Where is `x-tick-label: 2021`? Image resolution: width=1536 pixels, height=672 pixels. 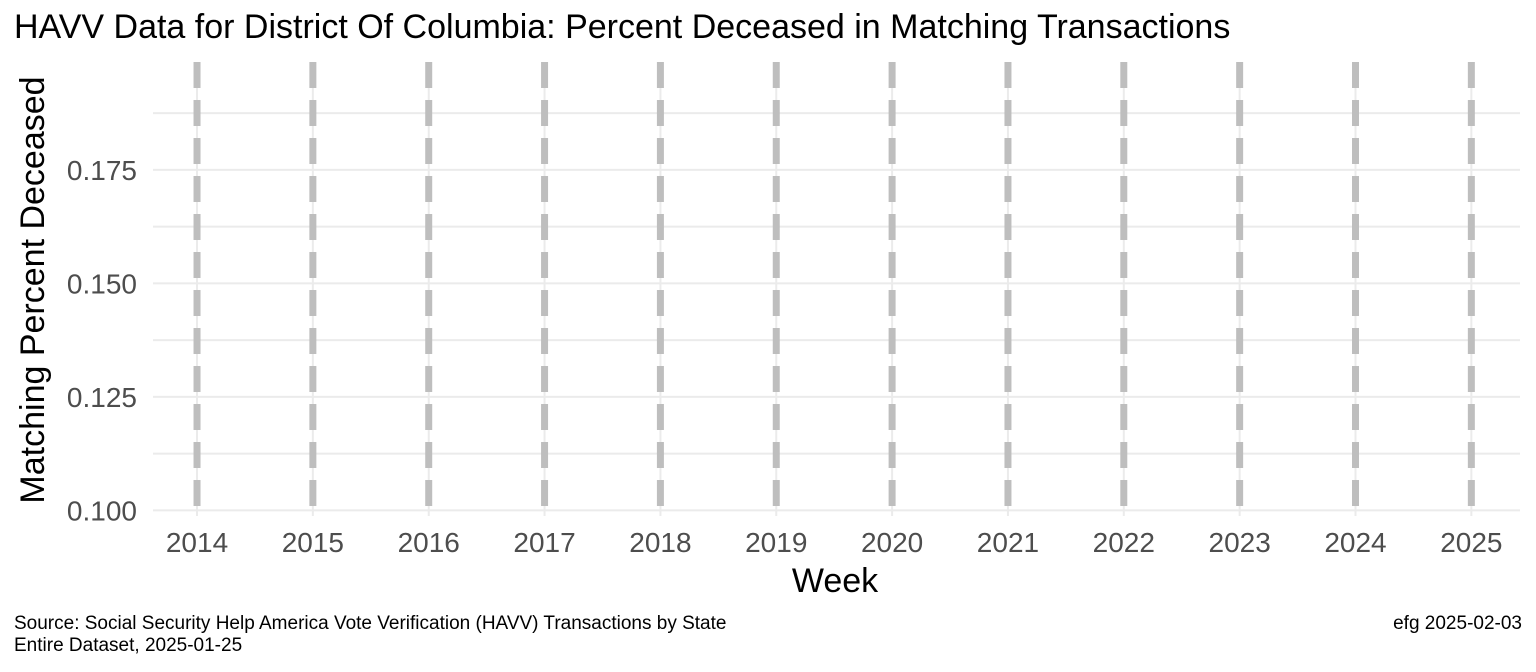
x-tick-label: 2021 is located at coordinates (1008, 542).